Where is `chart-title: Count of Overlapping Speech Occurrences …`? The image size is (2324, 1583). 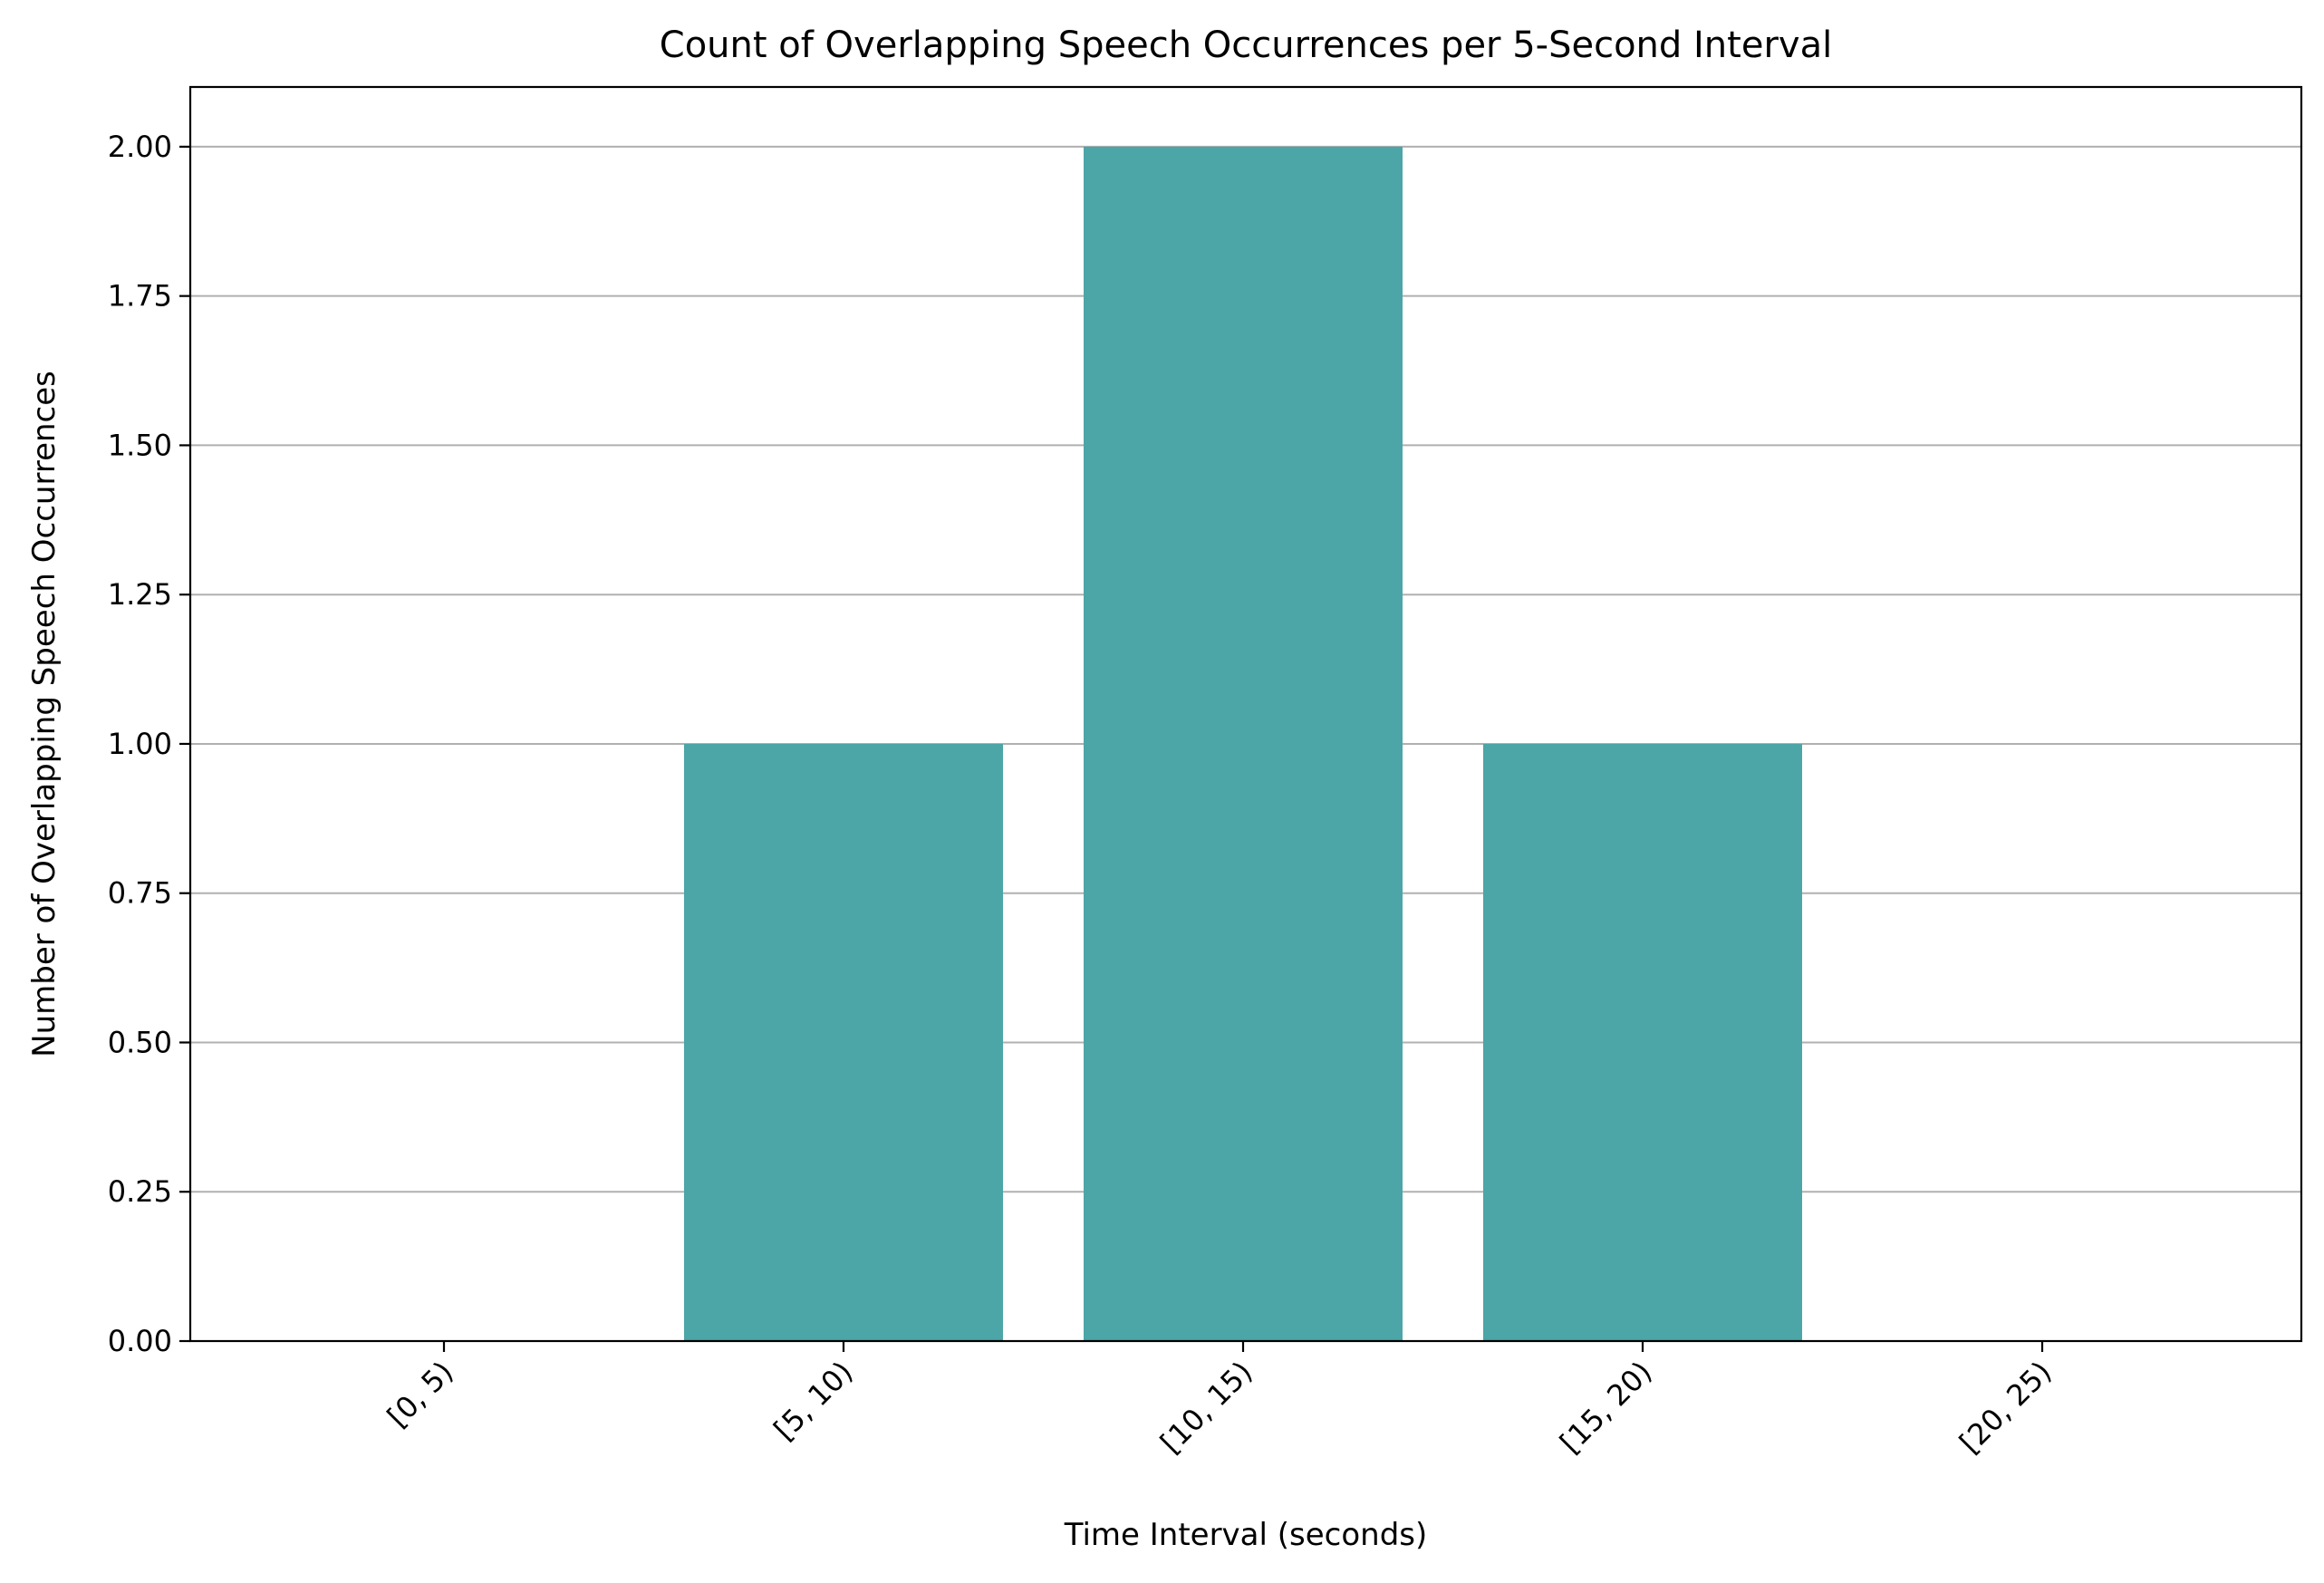
chart-title: Count of Overlapping Speech Occurrences … is located at coordinates (1246, 45).